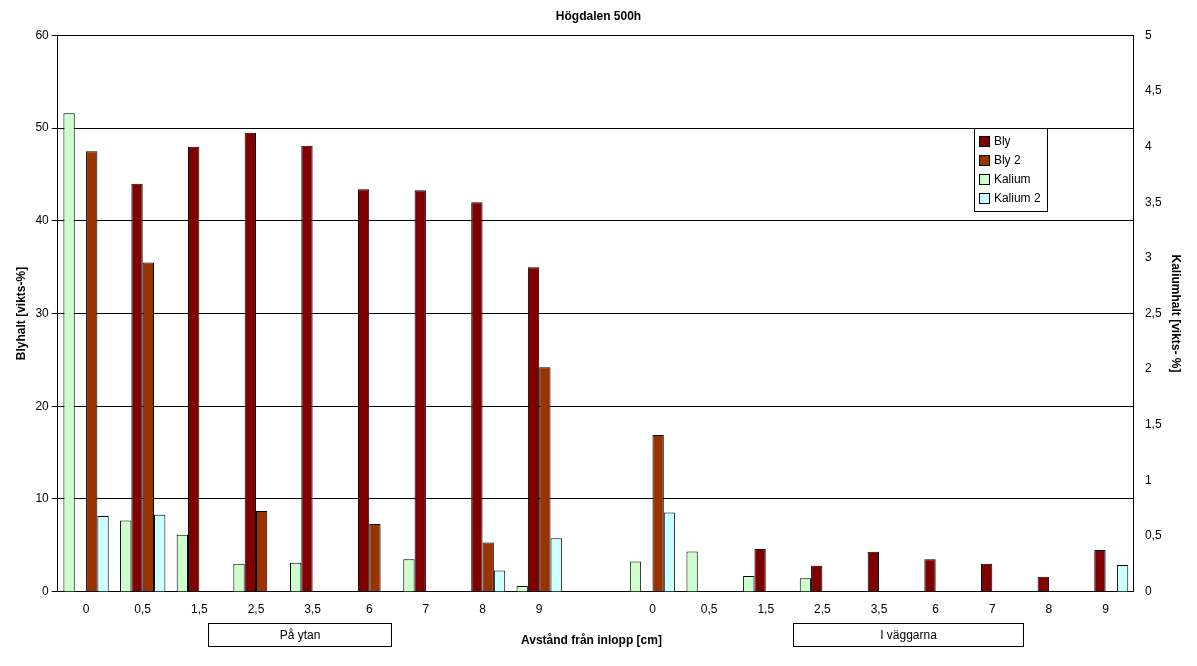  I want to click on y2-tick-label: 0, so click(1148, 590).